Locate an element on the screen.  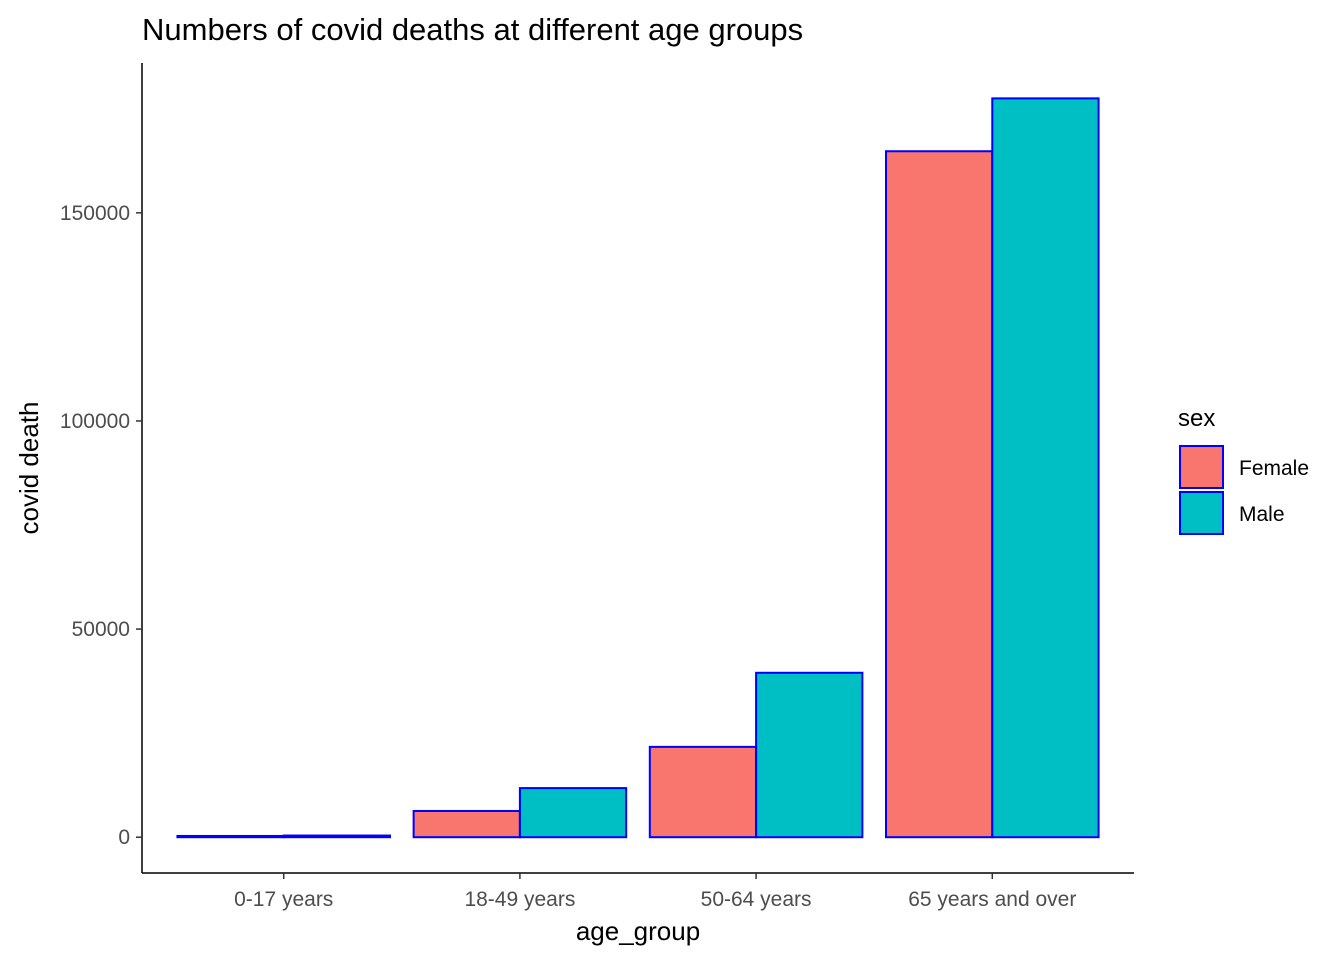
x-tick-label: 50-64 years is located at coordinates (756, 899).